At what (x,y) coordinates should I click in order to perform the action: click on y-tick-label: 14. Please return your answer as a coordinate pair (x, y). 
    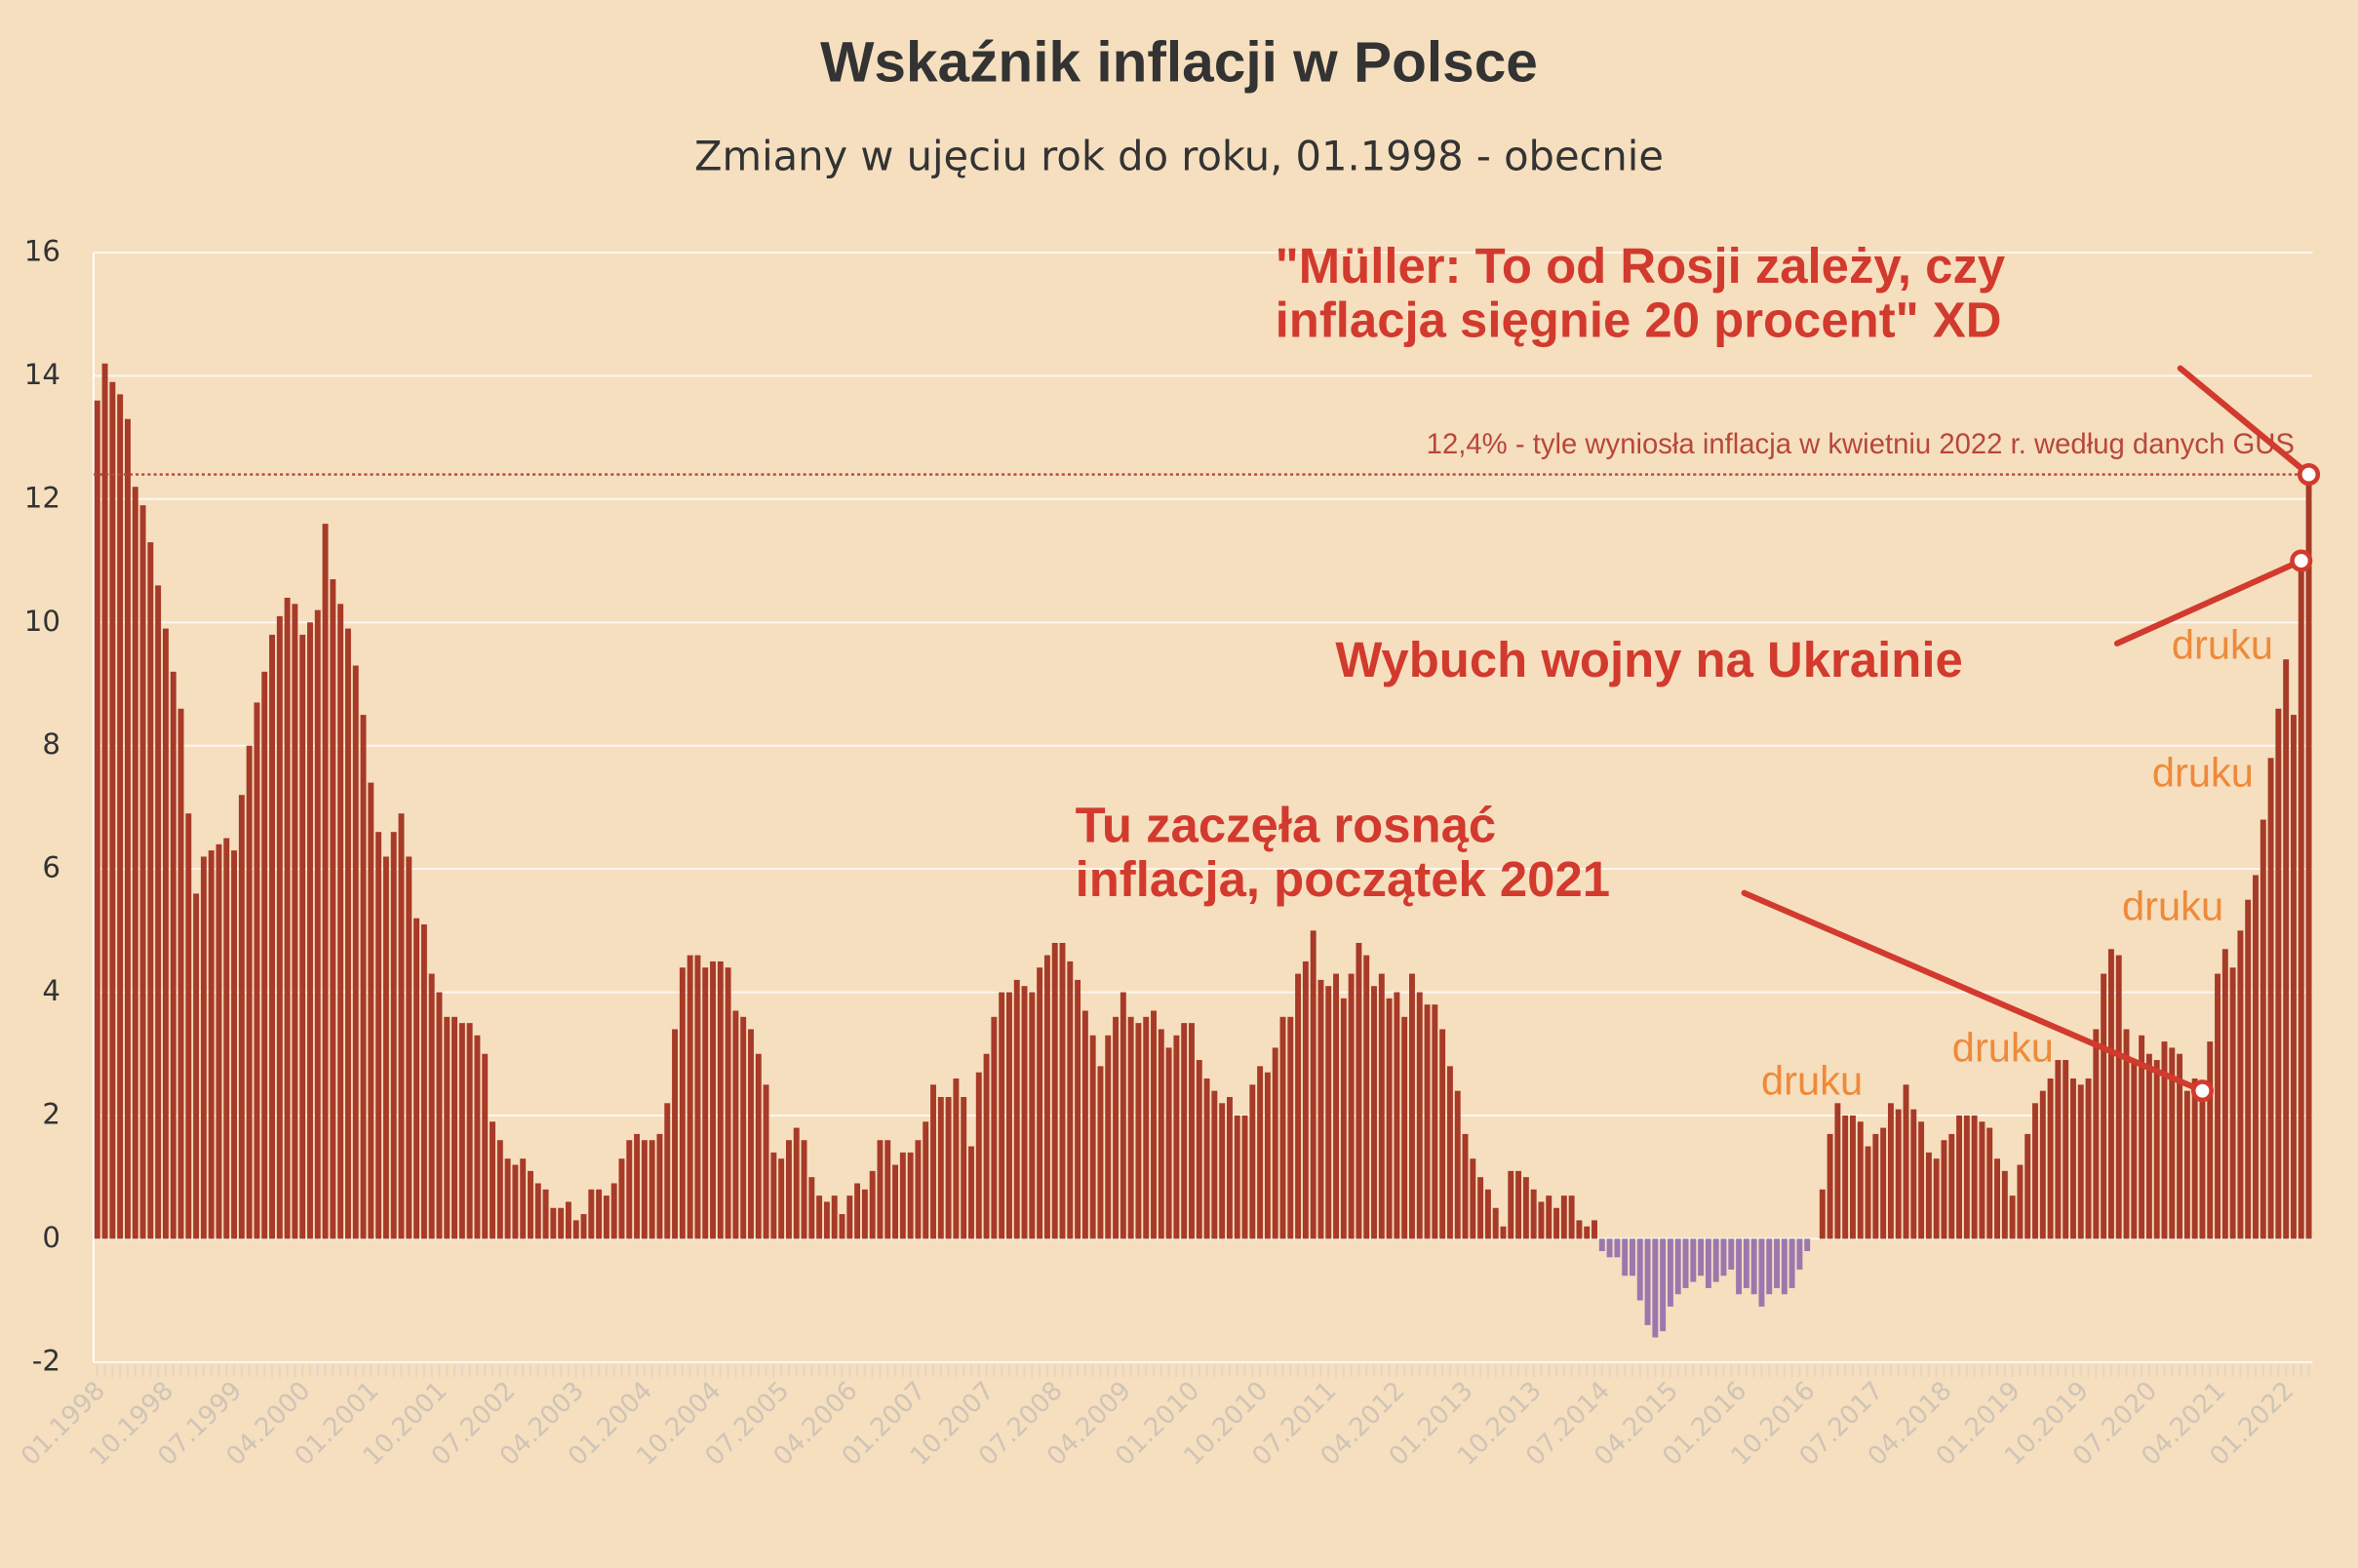
    Looking at the image, I should click on (42, 374).